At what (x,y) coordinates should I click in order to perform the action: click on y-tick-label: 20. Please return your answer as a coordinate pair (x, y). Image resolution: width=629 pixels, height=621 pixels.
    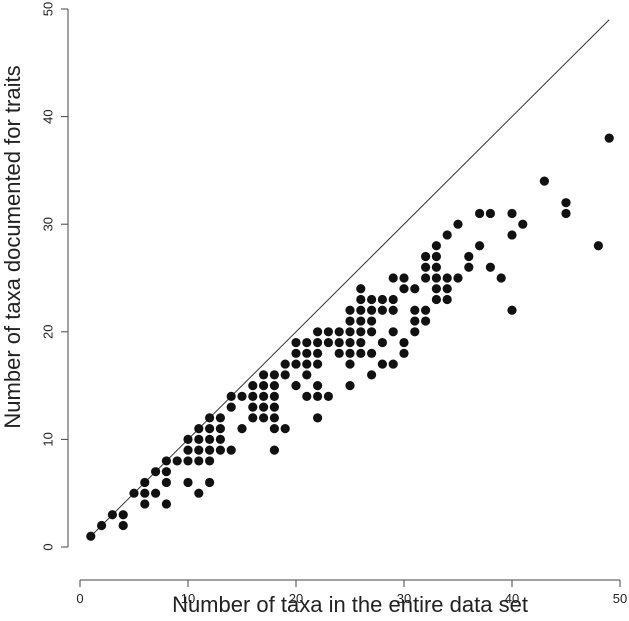
    Looking at the image, I should click on (48, 332).